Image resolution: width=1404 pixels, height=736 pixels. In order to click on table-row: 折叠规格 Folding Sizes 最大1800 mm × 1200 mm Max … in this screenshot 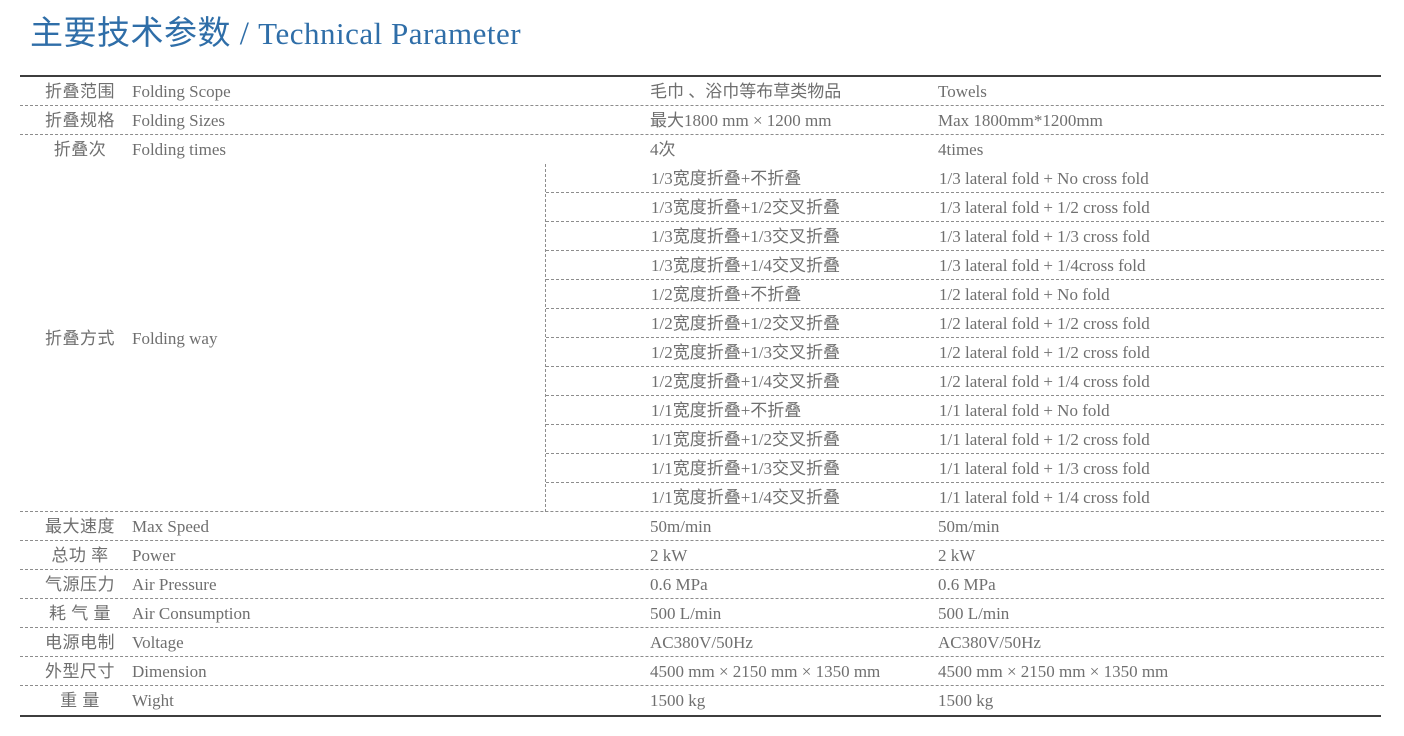, I will do `click(702, 120)`.